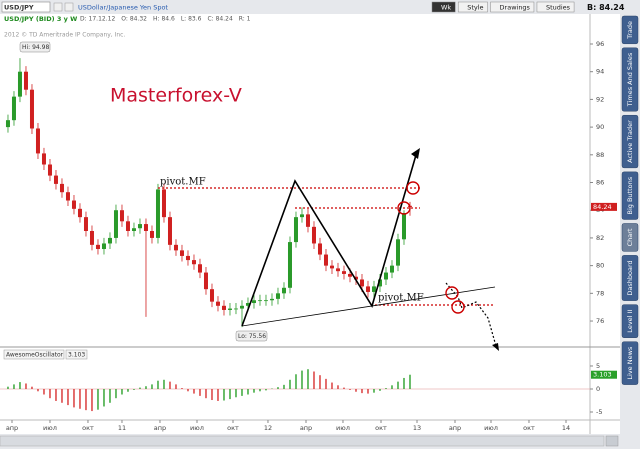 The height and width of the screenshot is (449, 640). Describe the element at coordinates (19, 8) in the screenshot. I see `symbol: USD/JPY` at that location.